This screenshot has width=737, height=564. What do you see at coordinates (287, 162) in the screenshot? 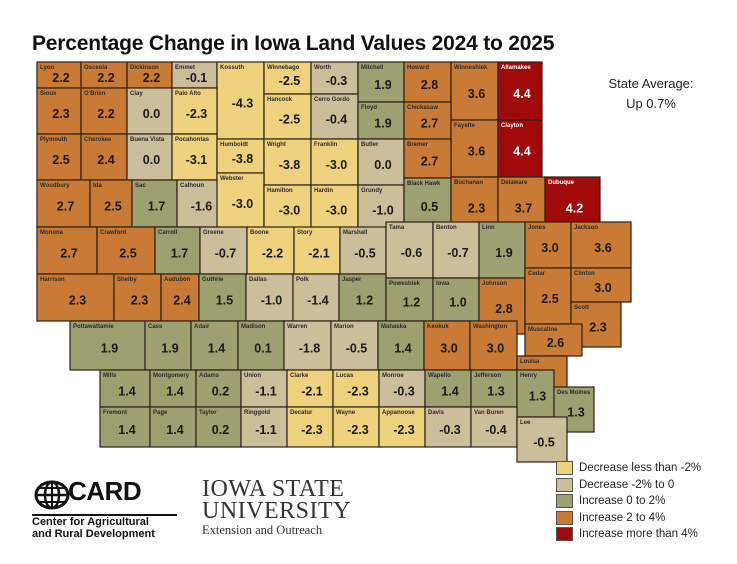
I see `county-wright: Wright -3.8` at bounding box center [287, 162].